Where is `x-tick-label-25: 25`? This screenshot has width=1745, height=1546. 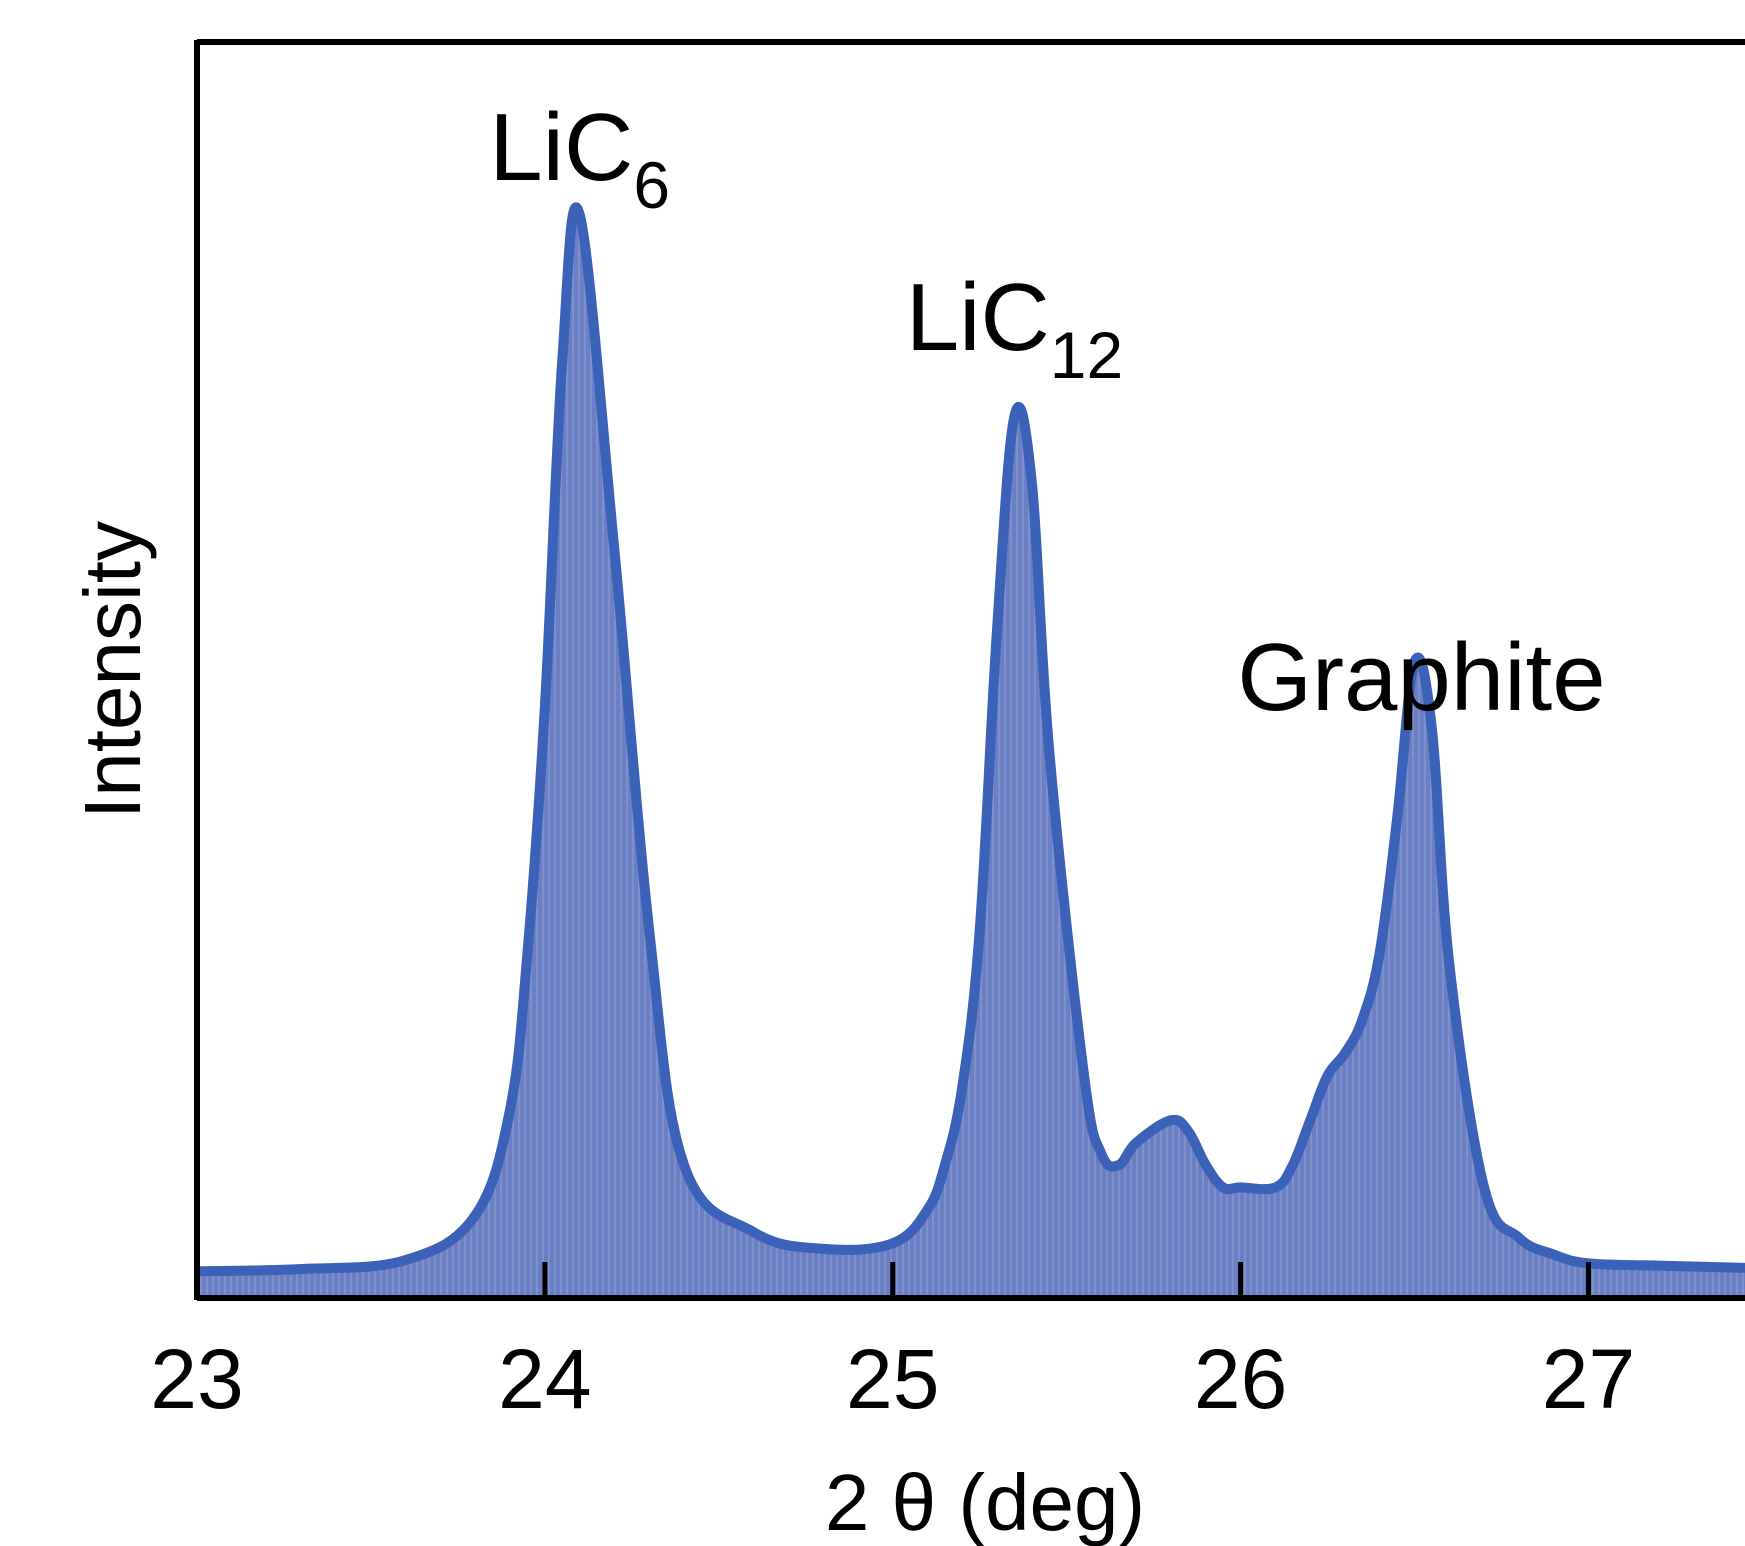
x-tick-label-25: 25 is located at coordinates (892, 1379).